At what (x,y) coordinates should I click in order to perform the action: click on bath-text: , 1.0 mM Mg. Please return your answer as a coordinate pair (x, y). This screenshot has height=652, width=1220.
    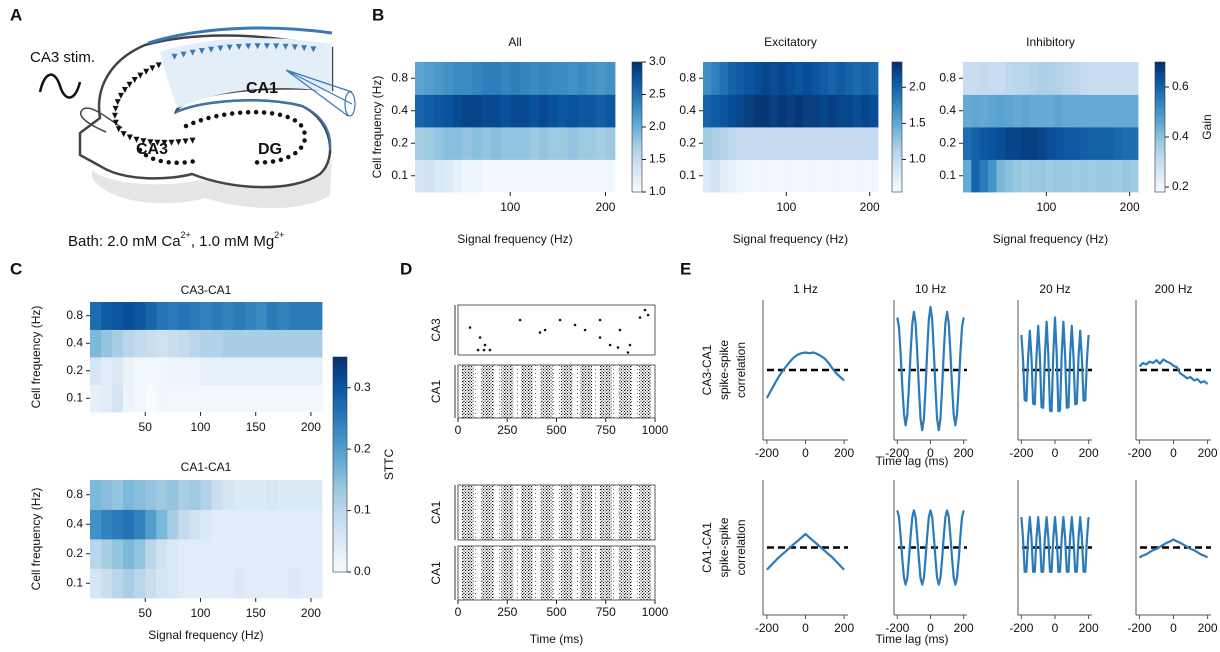
    Looking at the image, I should click on (232, 241).